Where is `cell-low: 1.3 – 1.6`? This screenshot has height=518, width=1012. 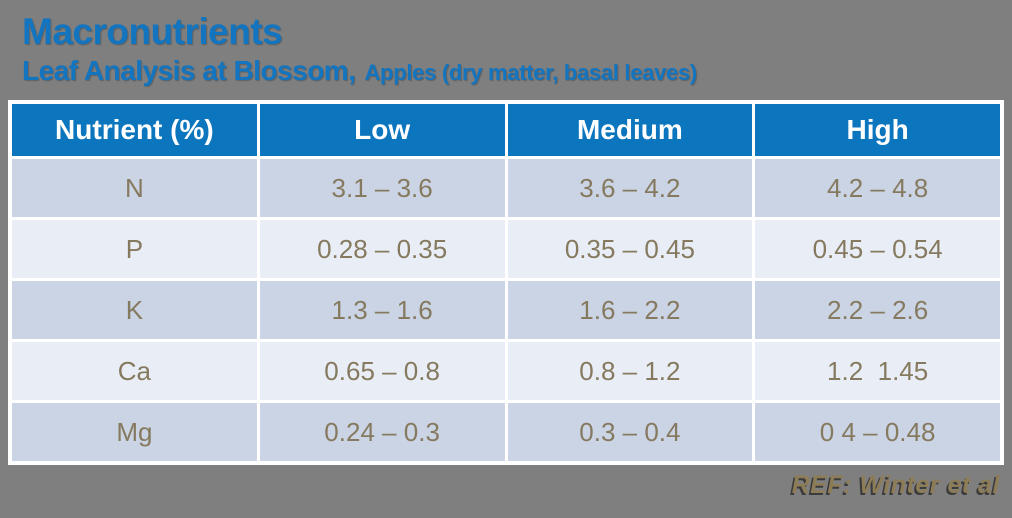
cell-low: 1.3 – 1.6 is located at coordinates (382, 310).